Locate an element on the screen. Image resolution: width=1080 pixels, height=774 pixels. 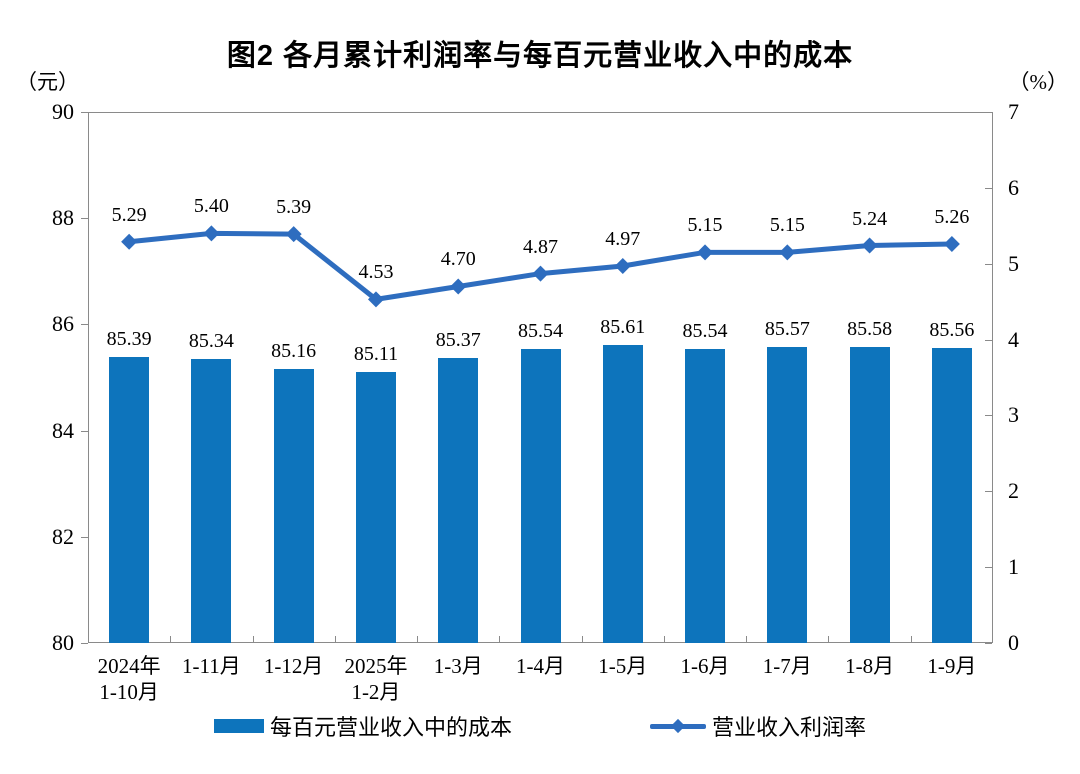
bar-value-label: 85.61 is located at coordinates (623, 327).